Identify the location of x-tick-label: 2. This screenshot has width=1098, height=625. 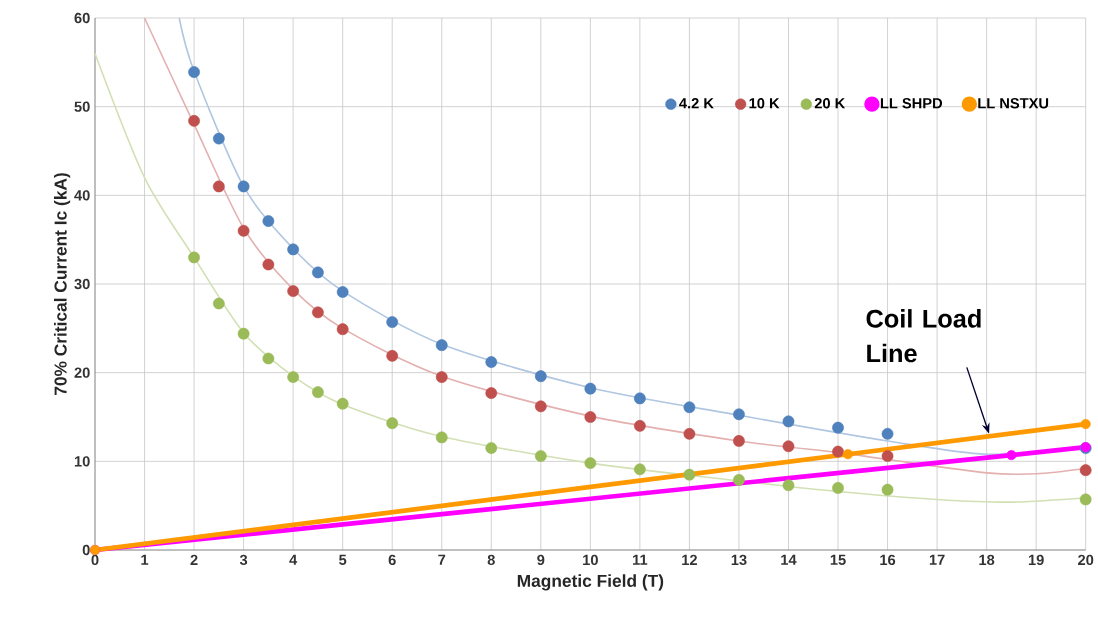
(194, 559).